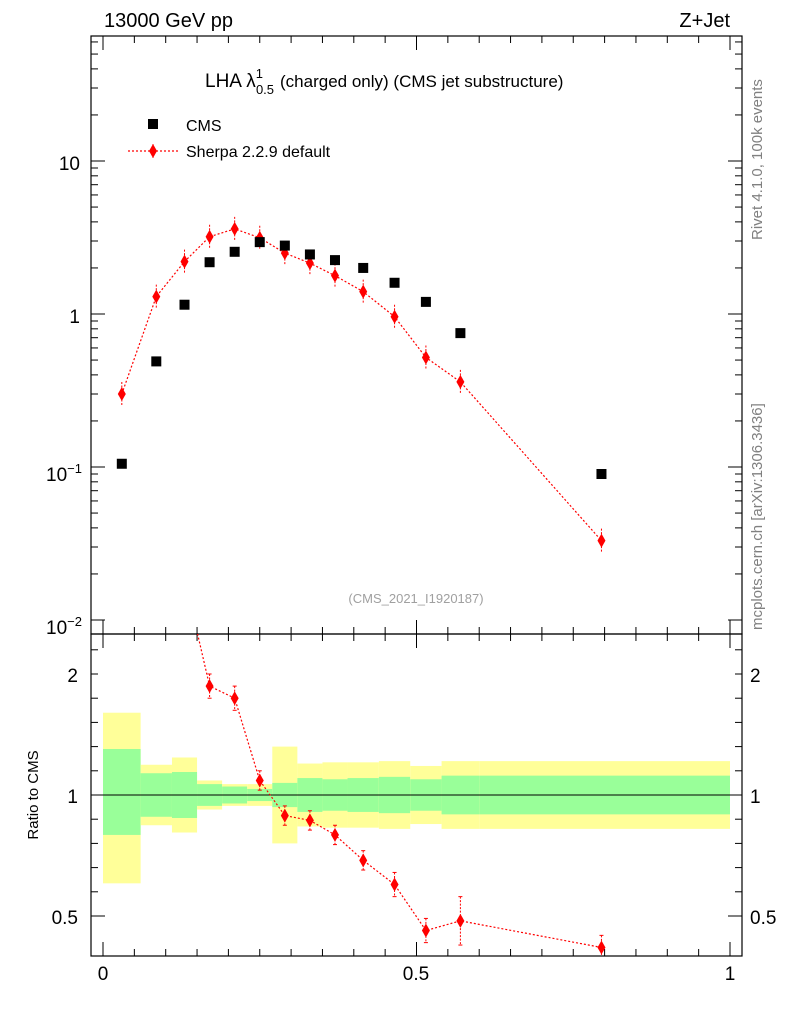 The height and width of the screenshot is (1024, 786). Describe the element at coordinates (230, 81) in the screenshot. I see `chart-title-prefix: LHA λ` at that location.